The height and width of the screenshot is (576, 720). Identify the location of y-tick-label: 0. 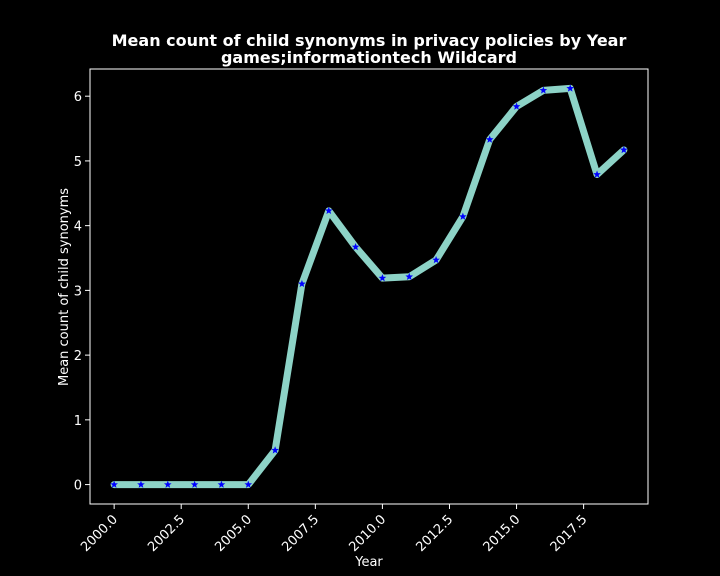
(78, 486).